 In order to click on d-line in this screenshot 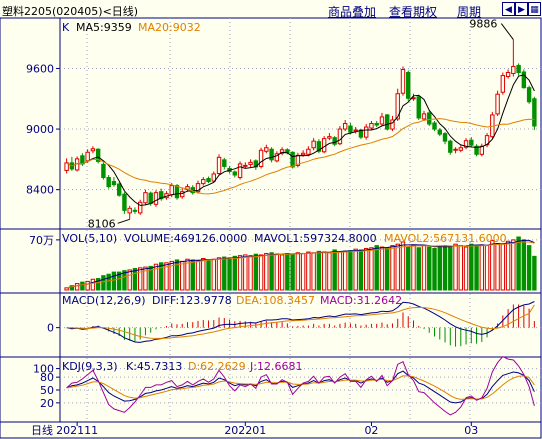, I will do `click(300, 387)`.